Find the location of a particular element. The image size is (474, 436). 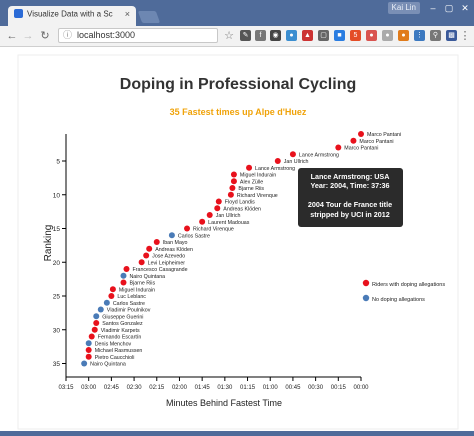

close-window-icon: ✕ is located at coordinates (465, 8).